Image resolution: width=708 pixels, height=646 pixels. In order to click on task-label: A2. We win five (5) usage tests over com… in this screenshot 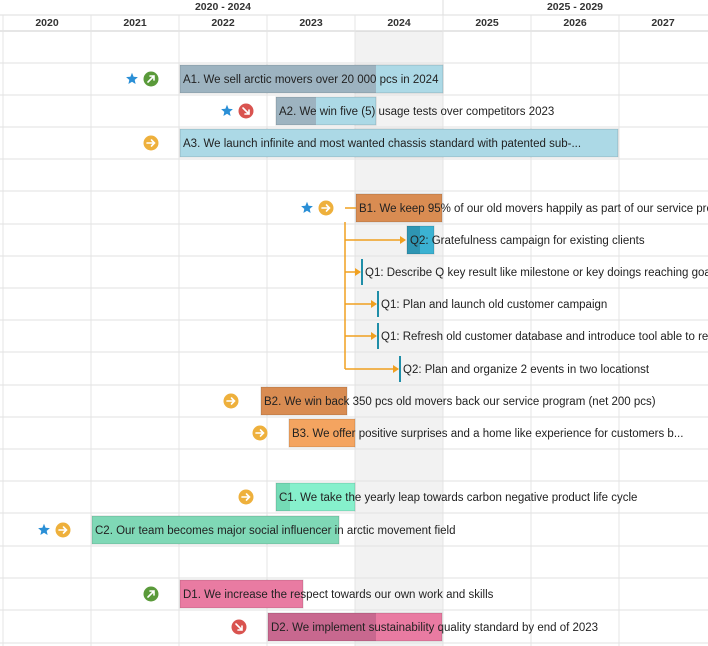, I will do `click(416, 112)`.